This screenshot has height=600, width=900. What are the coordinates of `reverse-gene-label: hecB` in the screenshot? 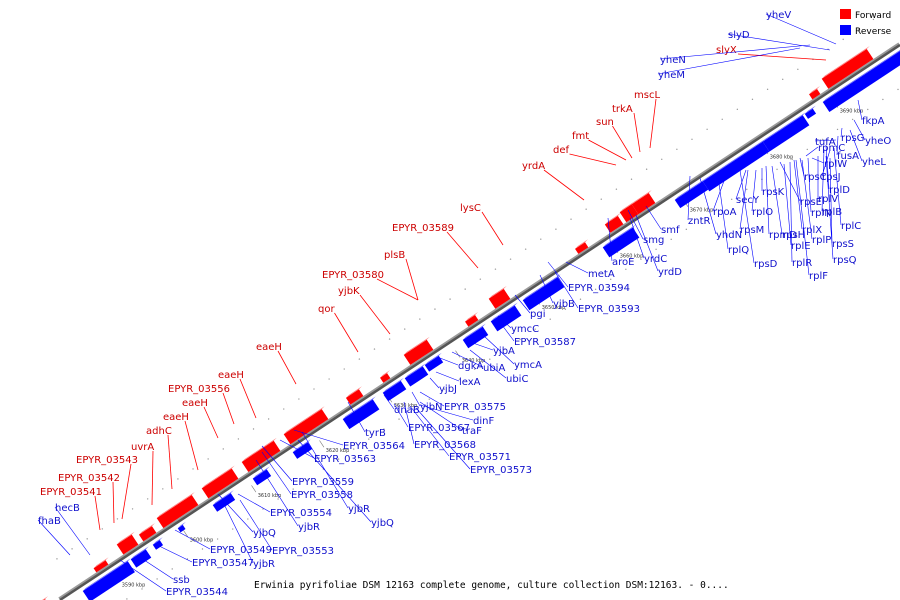 It's located at (67, 508).